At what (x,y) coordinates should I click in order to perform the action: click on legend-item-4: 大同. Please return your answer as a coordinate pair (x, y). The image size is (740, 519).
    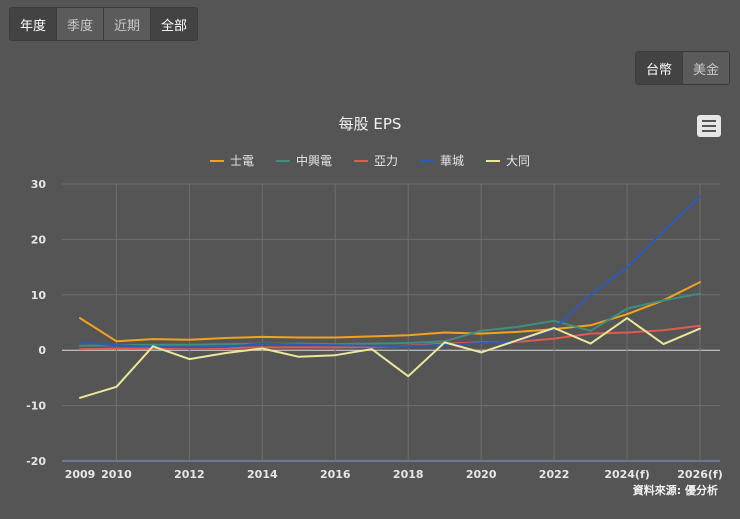
    Looking at the image, I should click on (508, 160).